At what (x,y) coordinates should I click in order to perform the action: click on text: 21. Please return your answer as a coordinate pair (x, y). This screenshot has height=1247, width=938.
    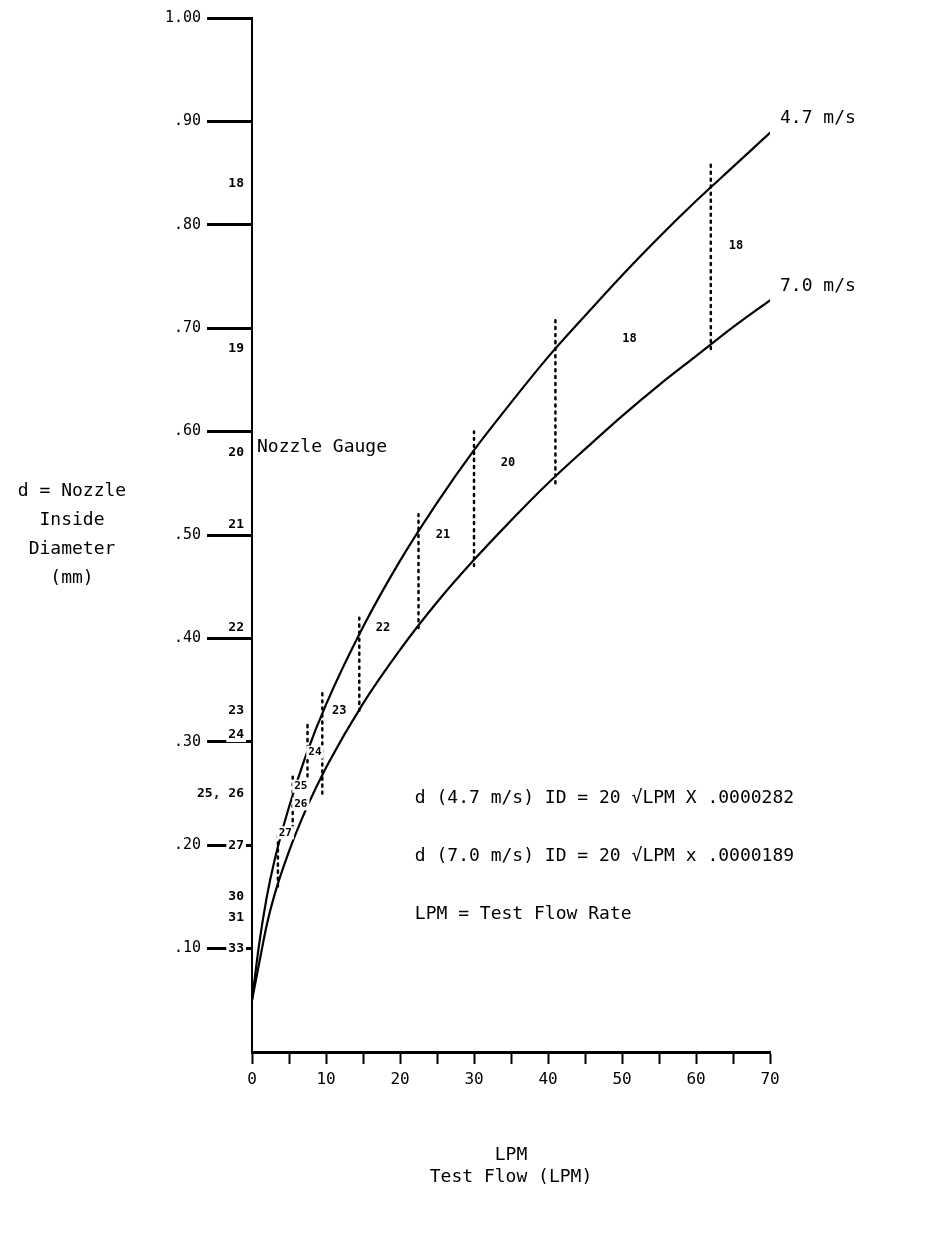
    Looking at the image, I should click on (236, 524).